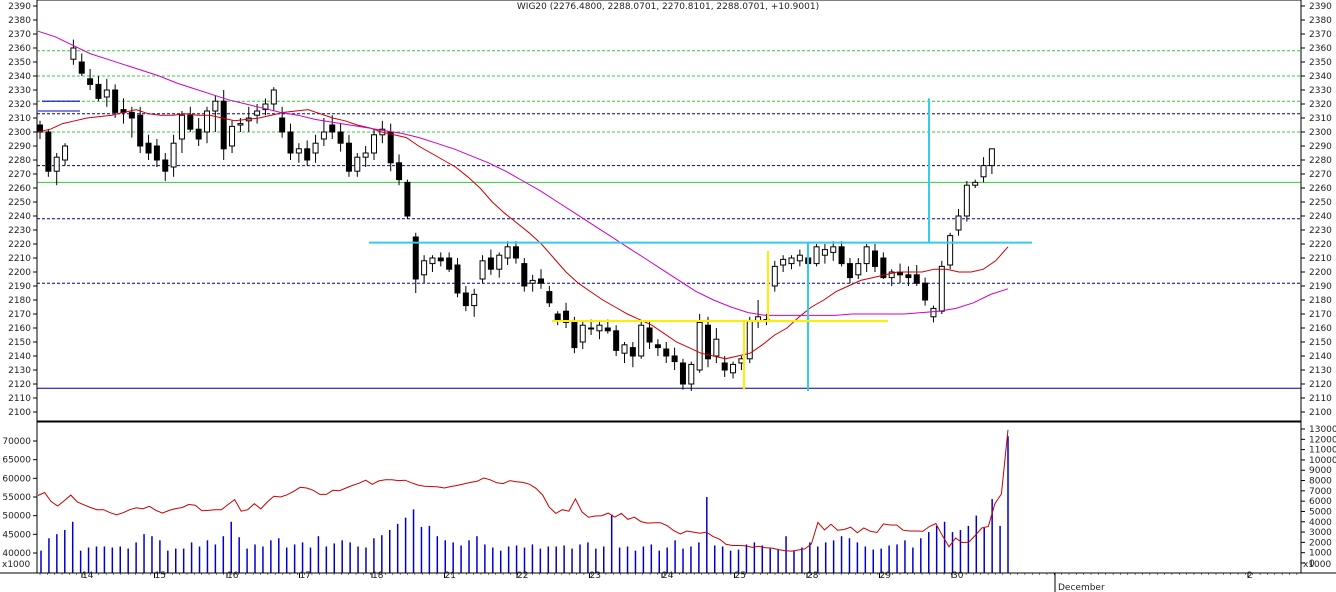 This screenshot has width=1336, height=592. Describe the element at coordinates (1320, 105) in the screenshot. I see `price-tick-label-right: 2320` at that location.